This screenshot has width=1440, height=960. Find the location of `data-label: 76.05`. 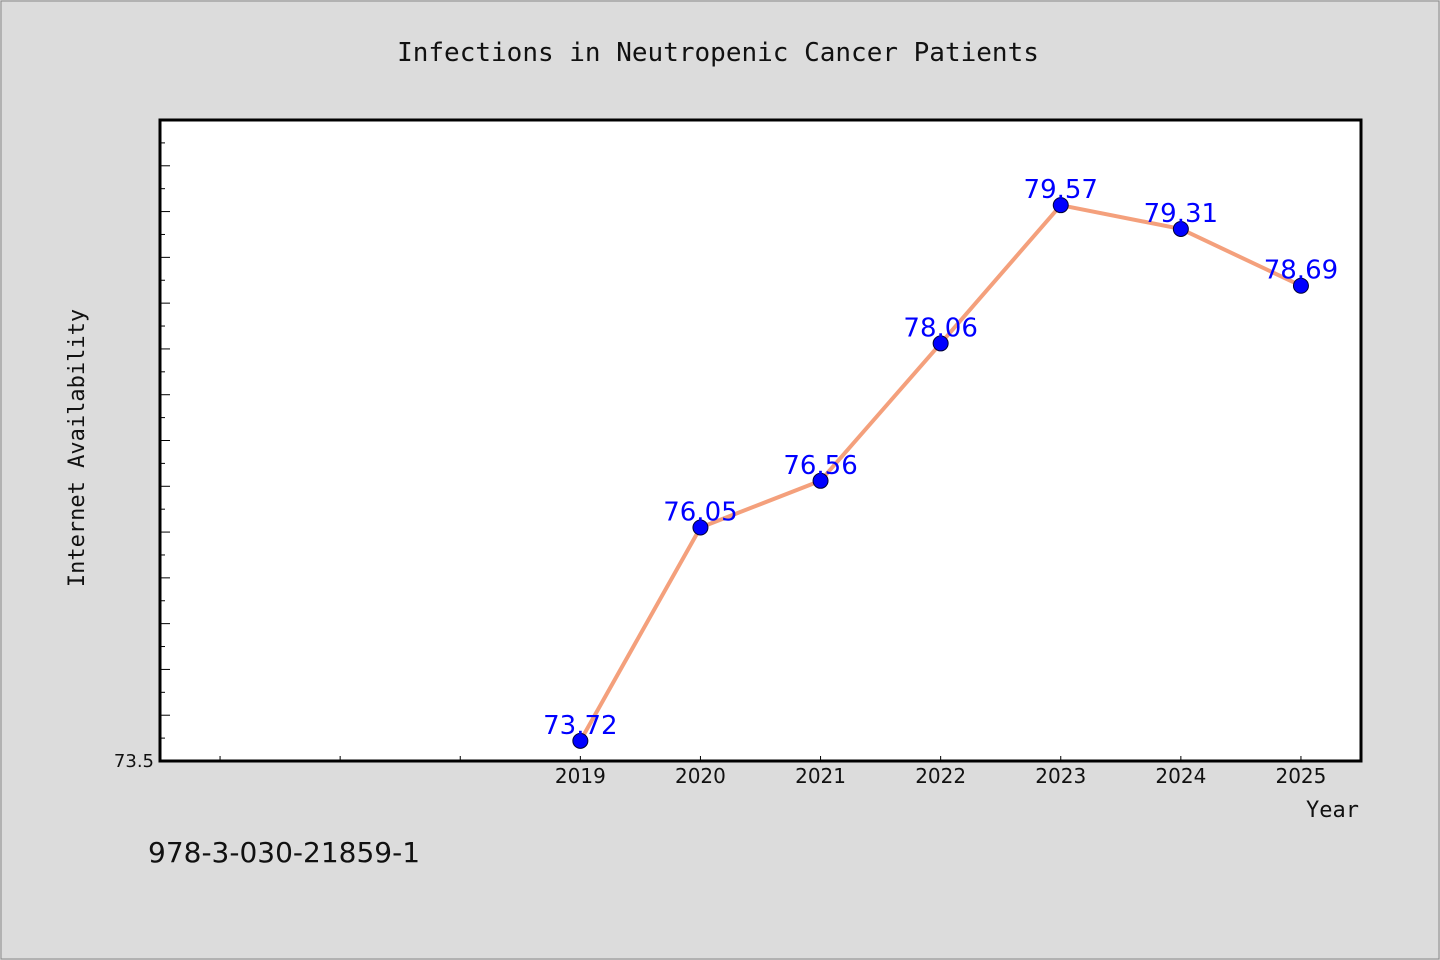

data-label: 76.05 is located at coordinates (700, 512).